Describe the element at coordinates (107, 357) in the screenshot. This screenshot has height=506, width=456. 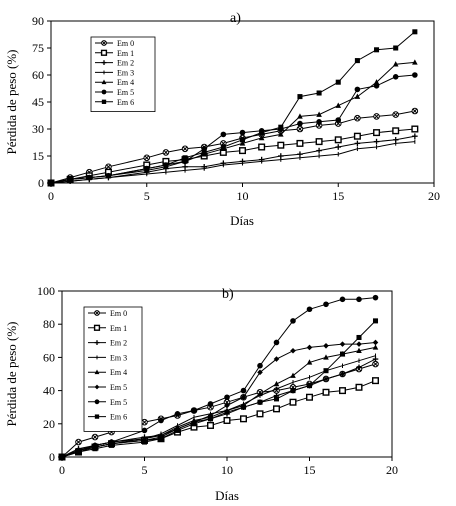
I see `legend-entry: Em 3` at that location.